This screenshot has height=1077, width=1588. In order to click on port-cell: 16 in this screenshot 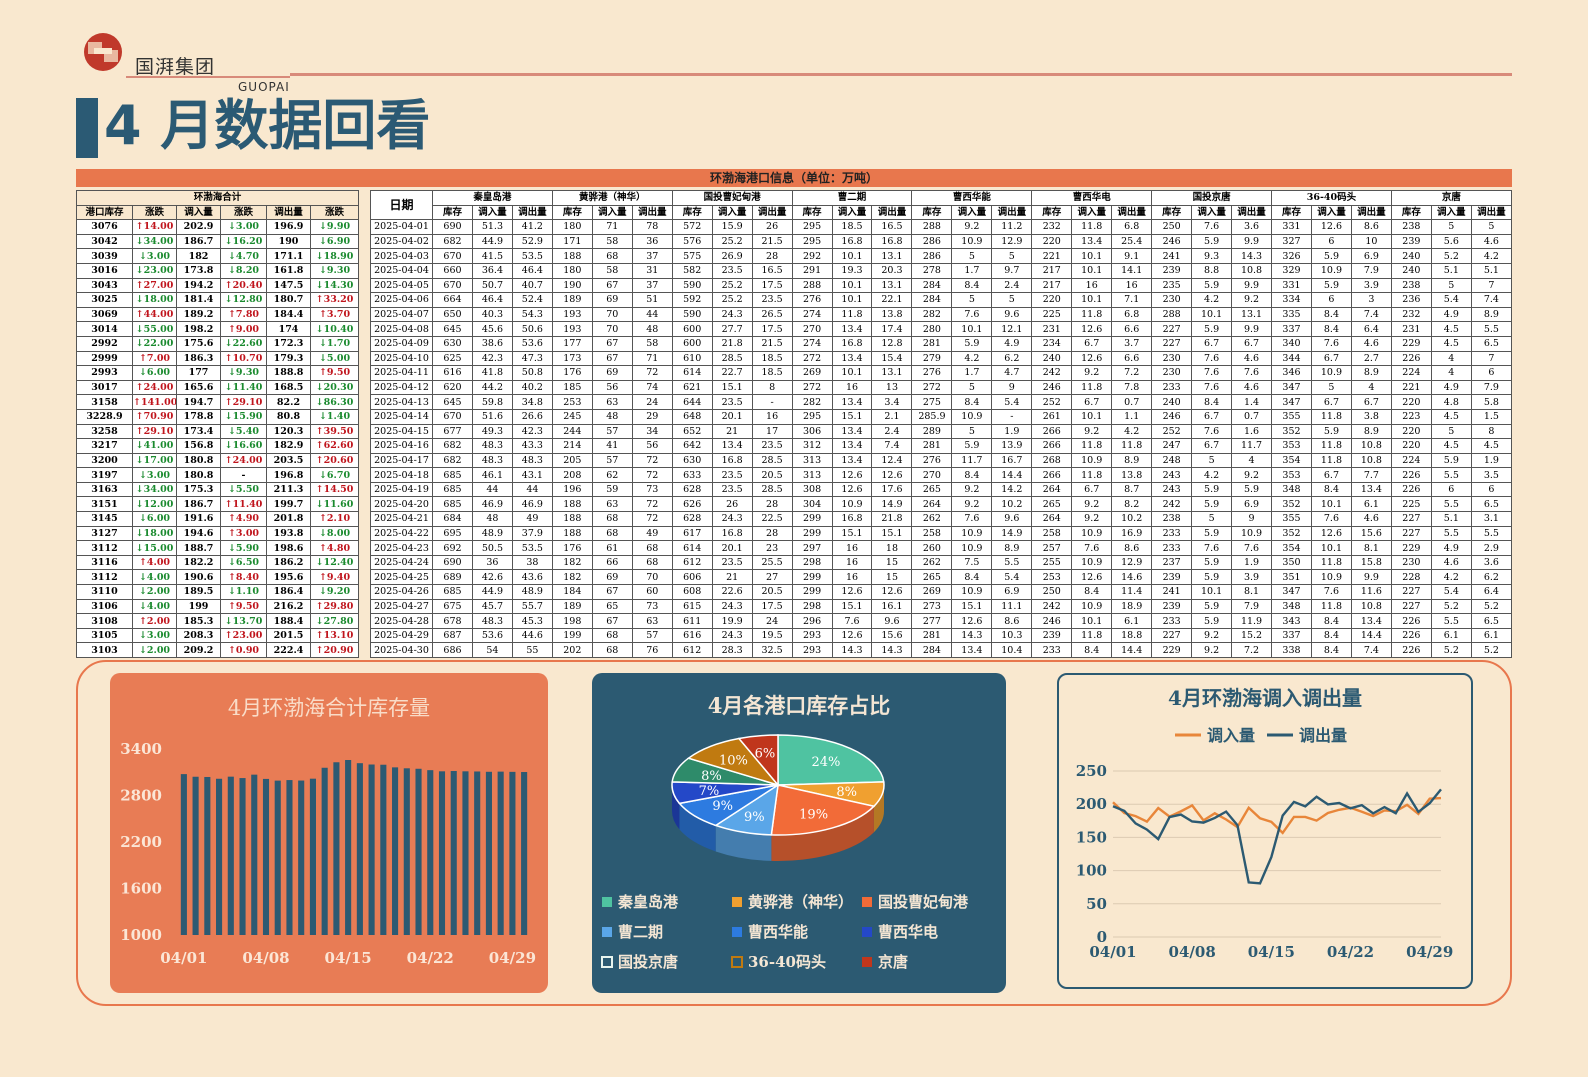, I will do `click(1092, 285)`.